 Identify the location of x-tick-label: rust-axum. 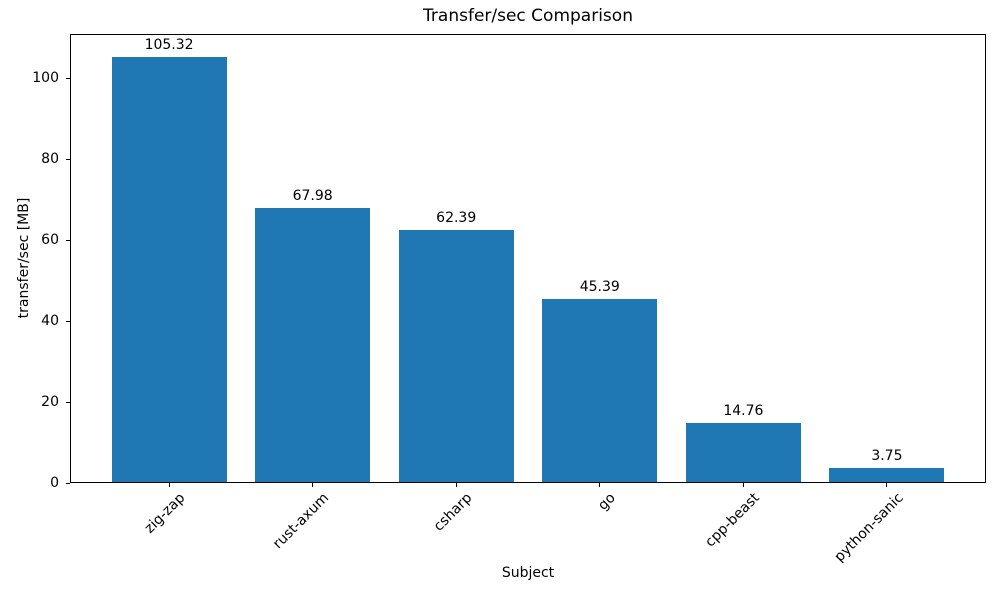
(300, 521).